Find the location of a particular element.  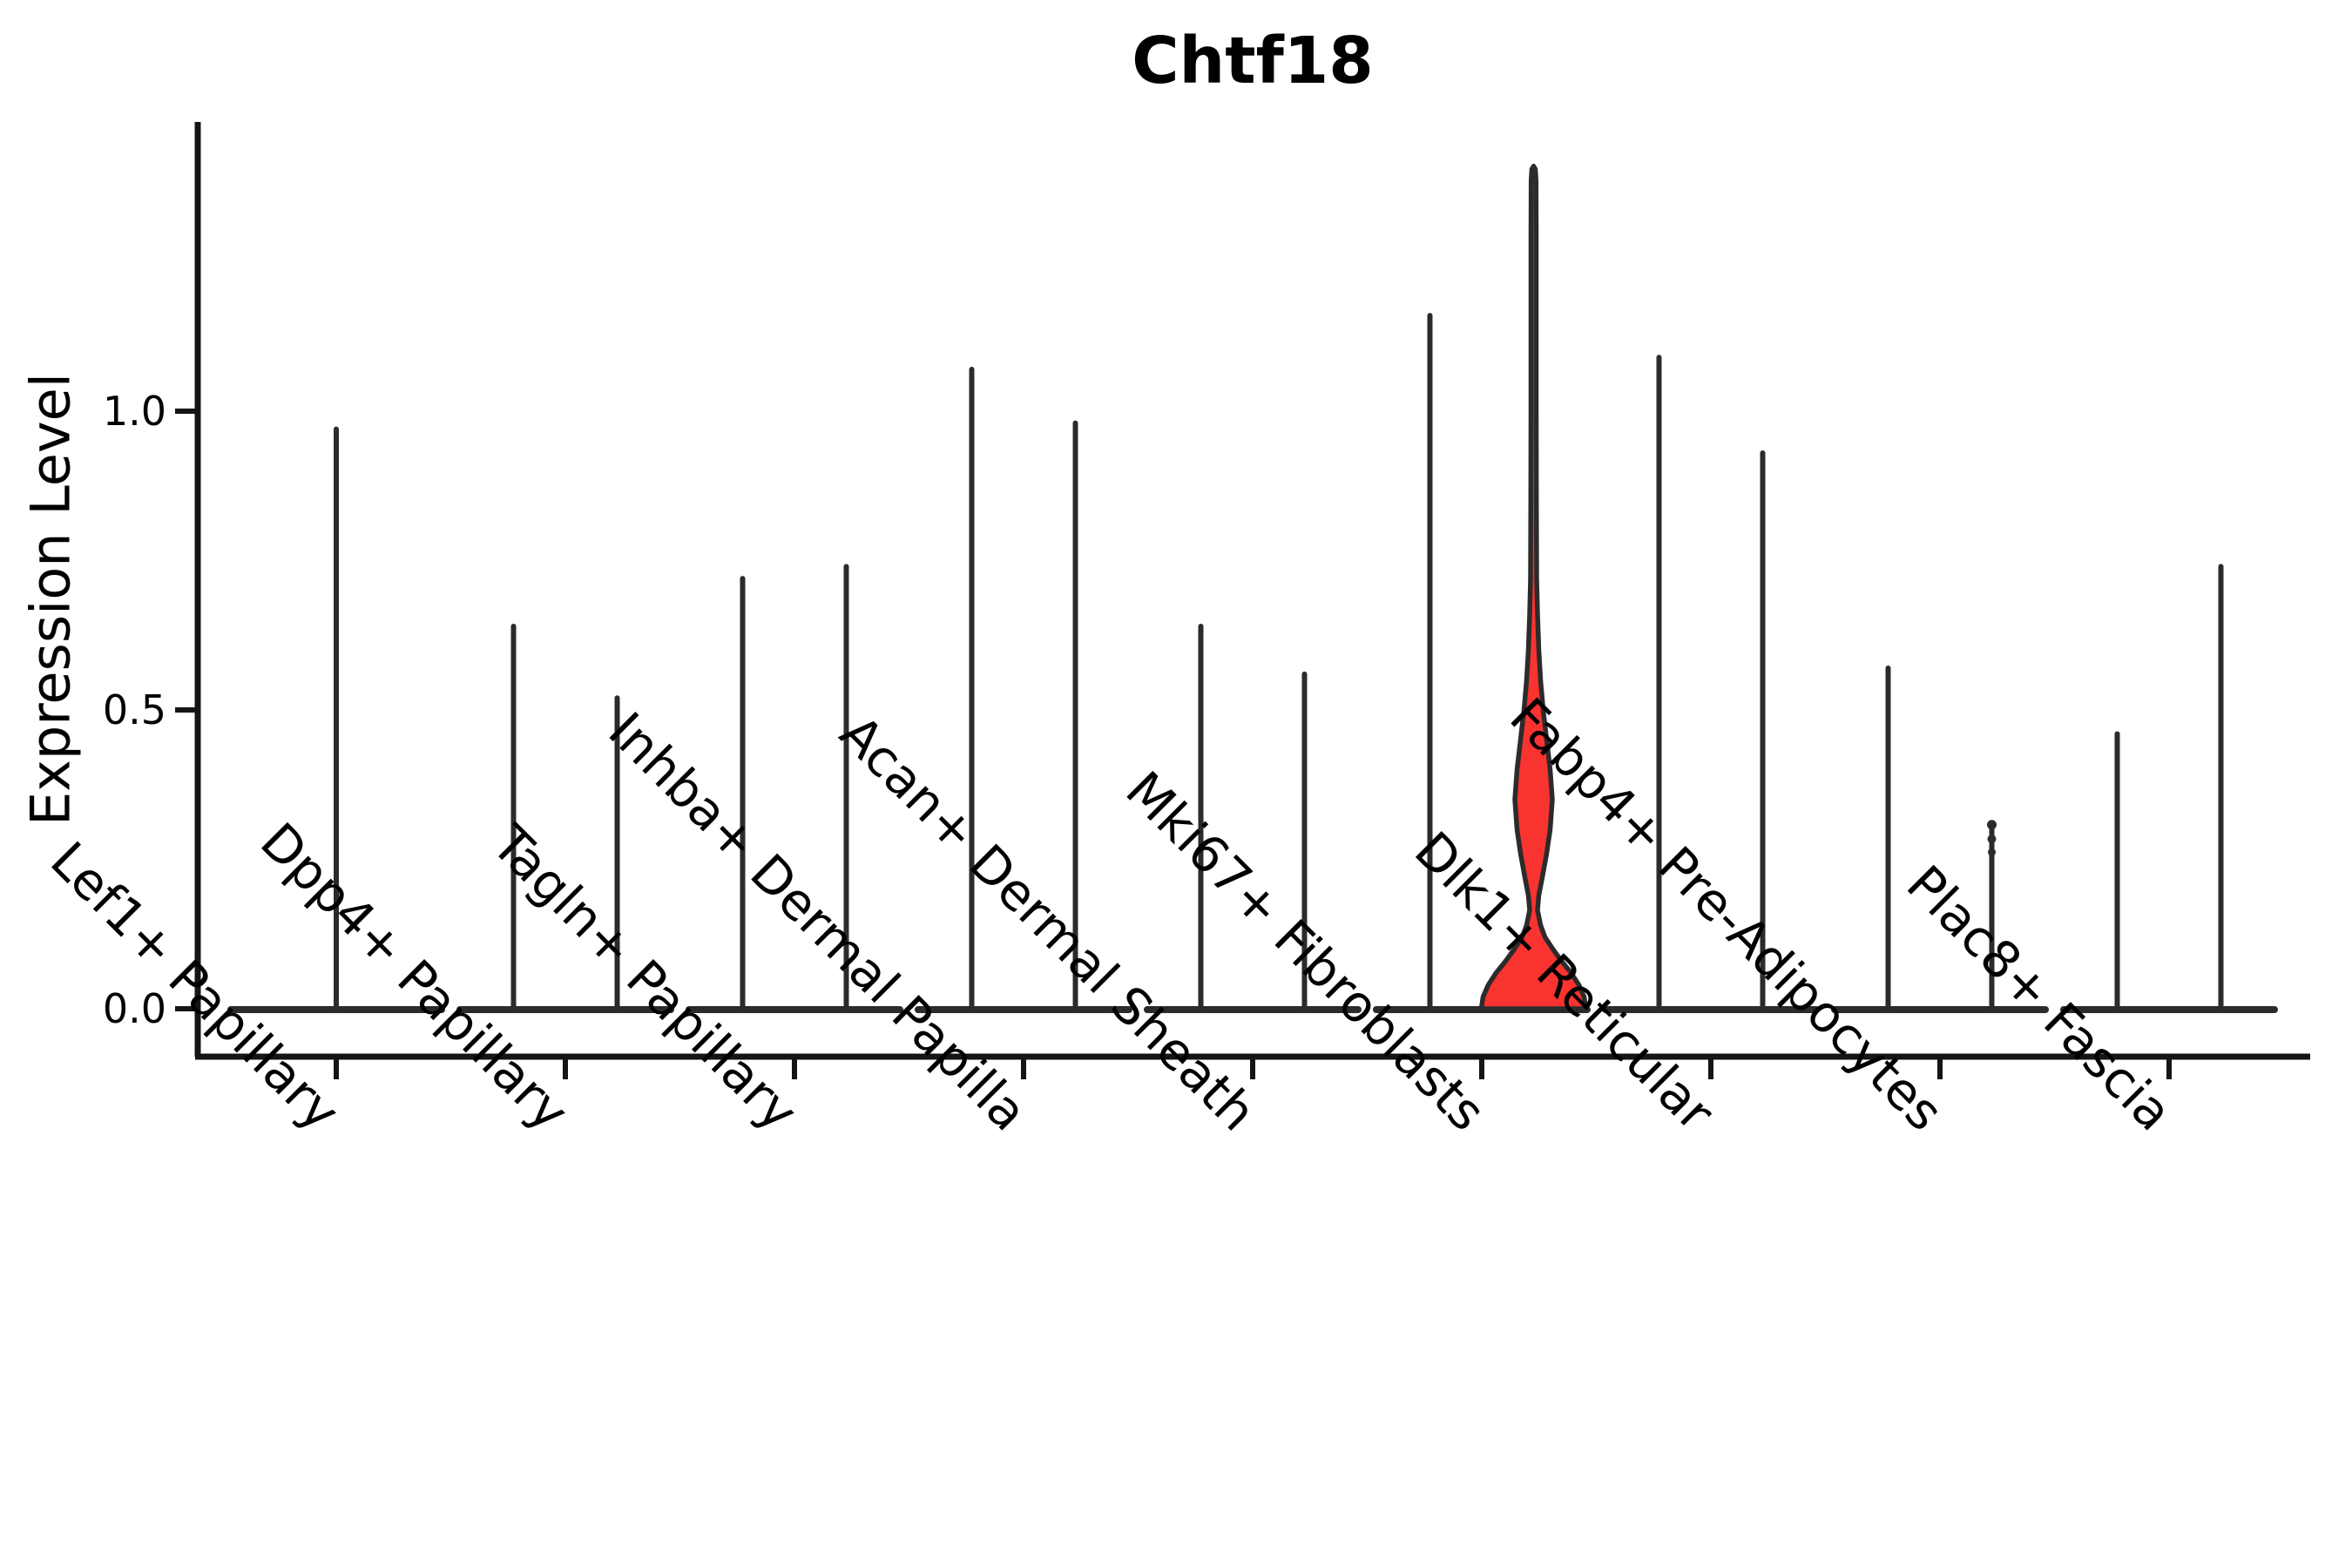

plot-title: Chtf18 is located at coordinates (1253, 61).